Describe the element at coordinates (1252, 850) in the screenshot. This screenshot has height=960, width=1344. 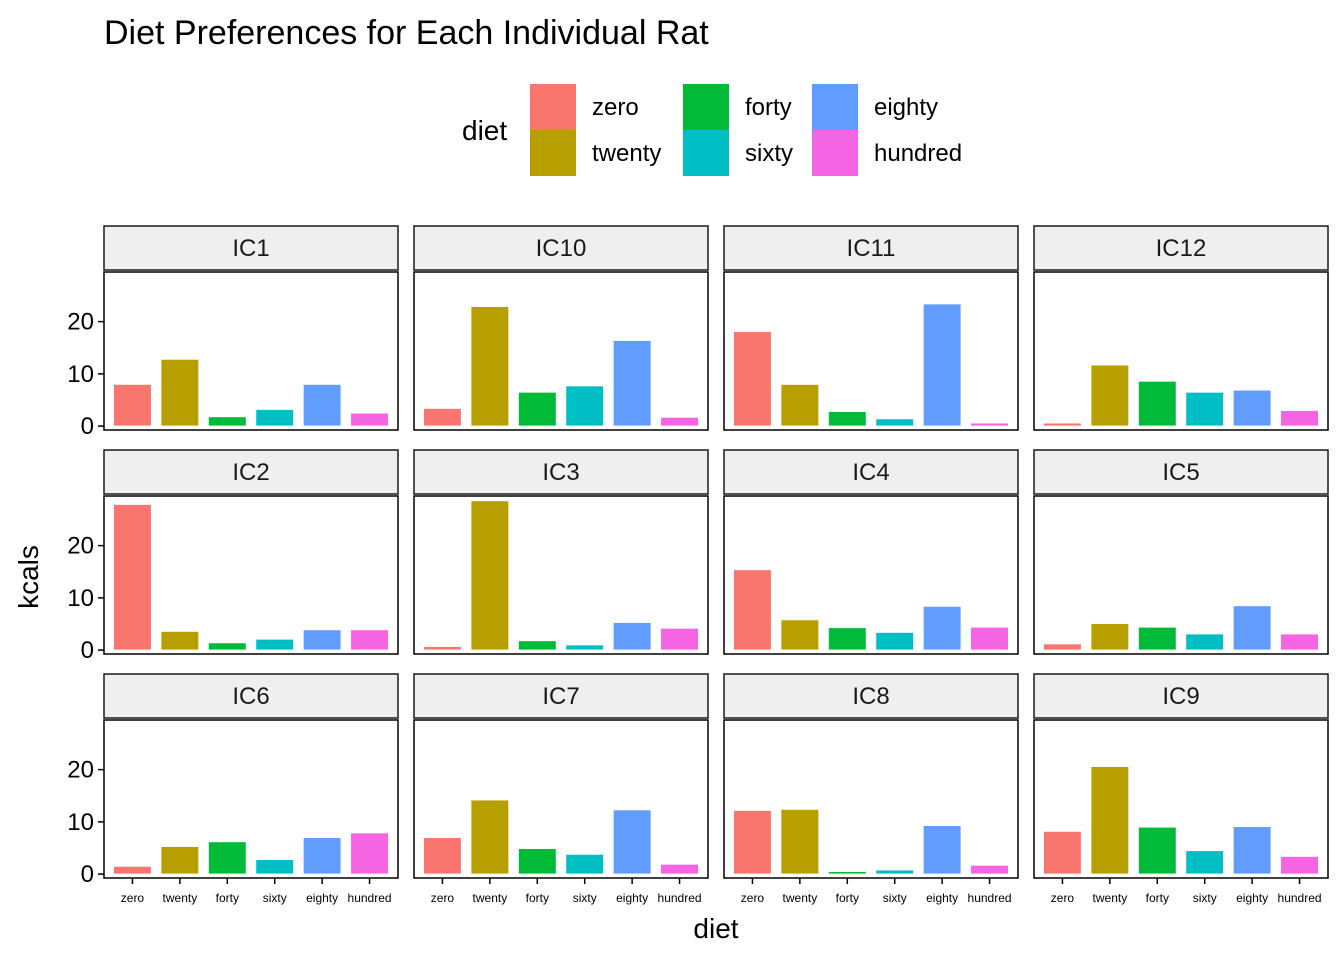
I see `bar-ic9-eighty` at that location.